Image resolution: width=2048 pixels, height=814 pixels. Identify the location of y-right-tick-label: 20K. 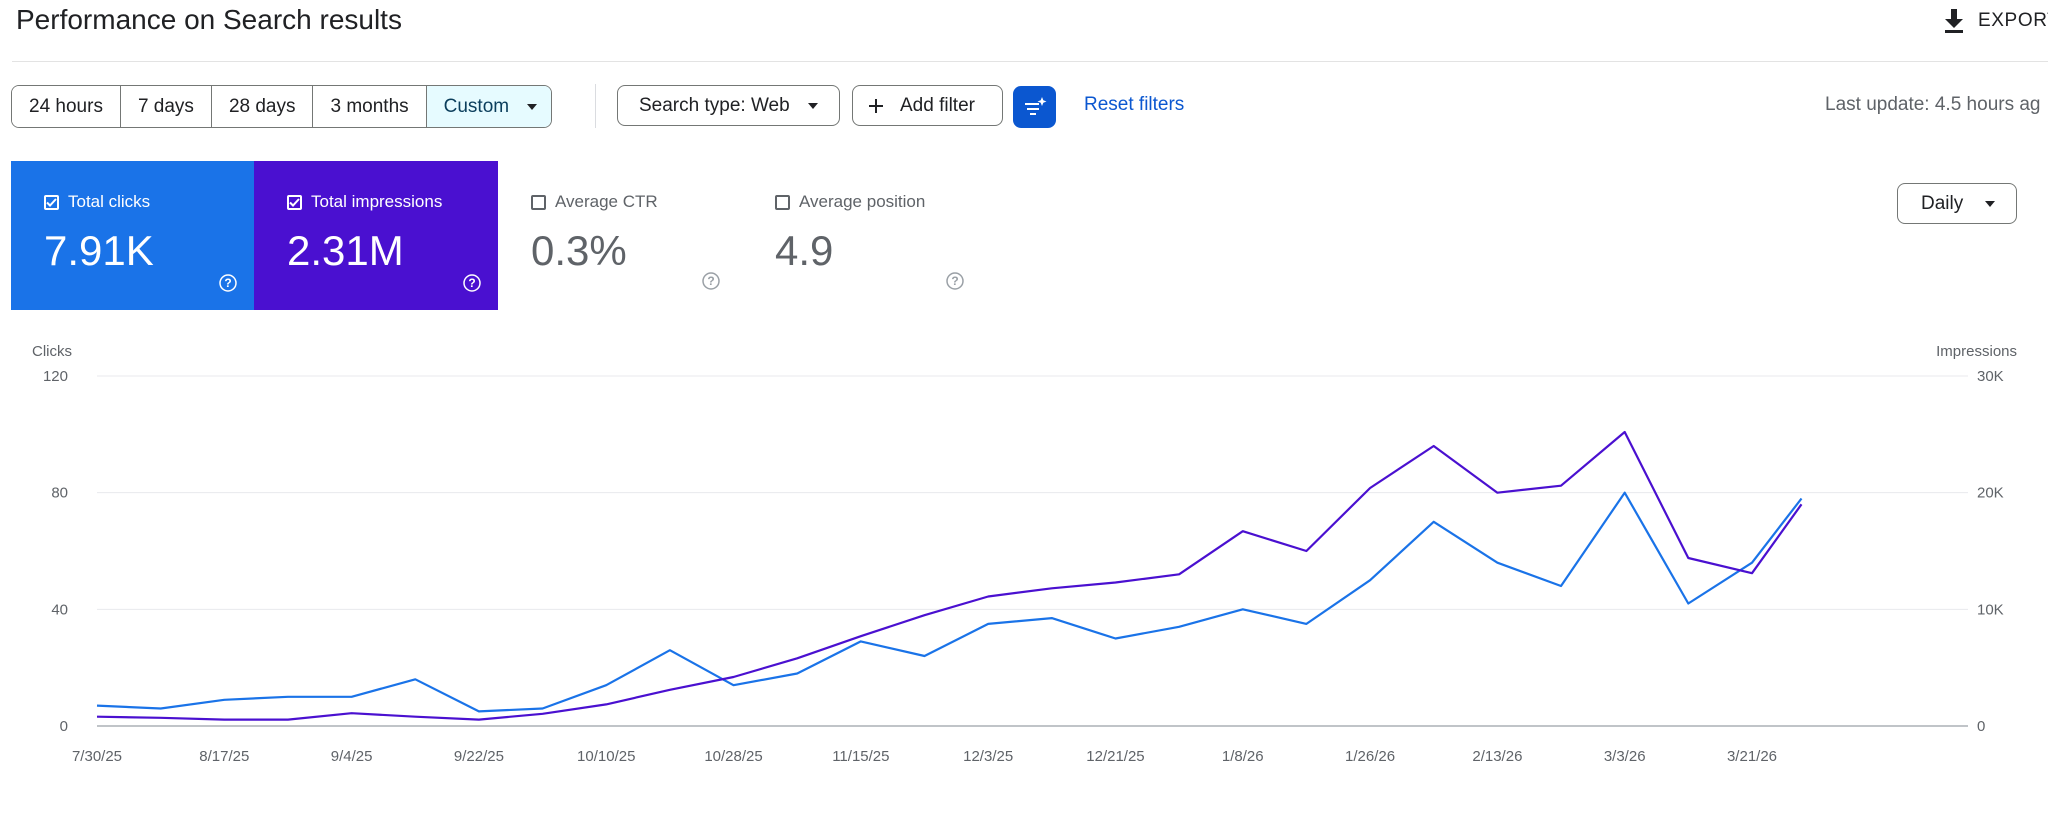
(1990, 493).